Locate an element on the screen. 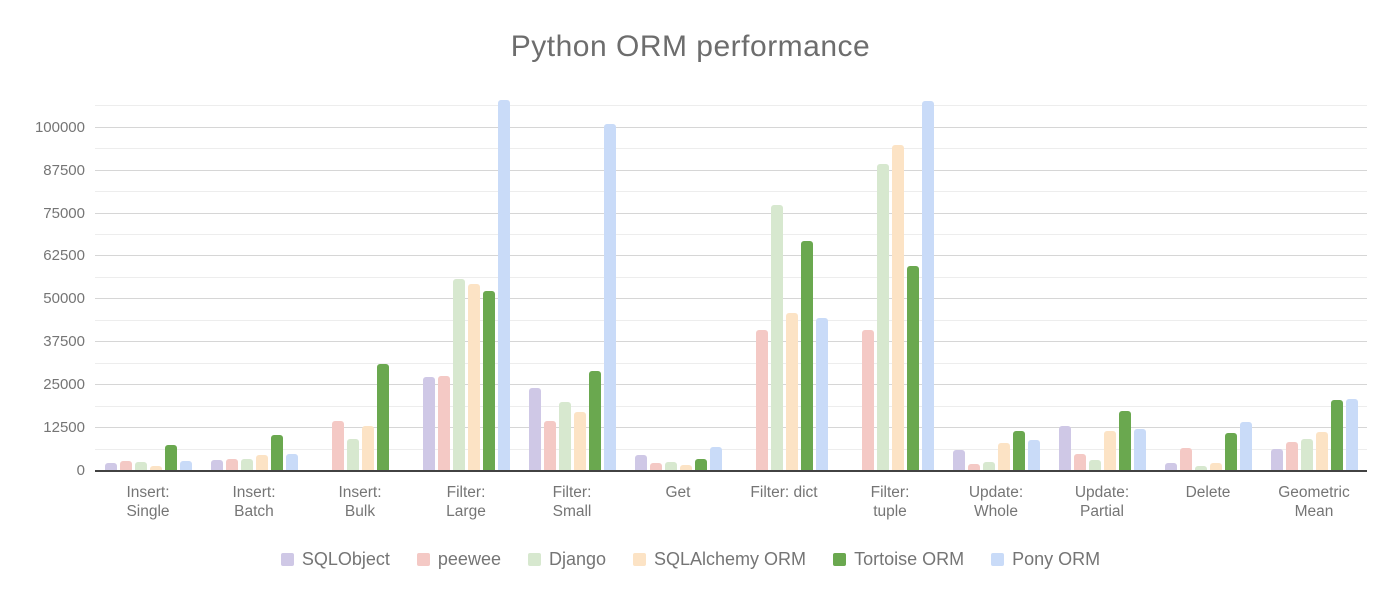 This screenshot has height=608, width=1381. y-tick-label: 25000 is located at coordinates (64, 385).